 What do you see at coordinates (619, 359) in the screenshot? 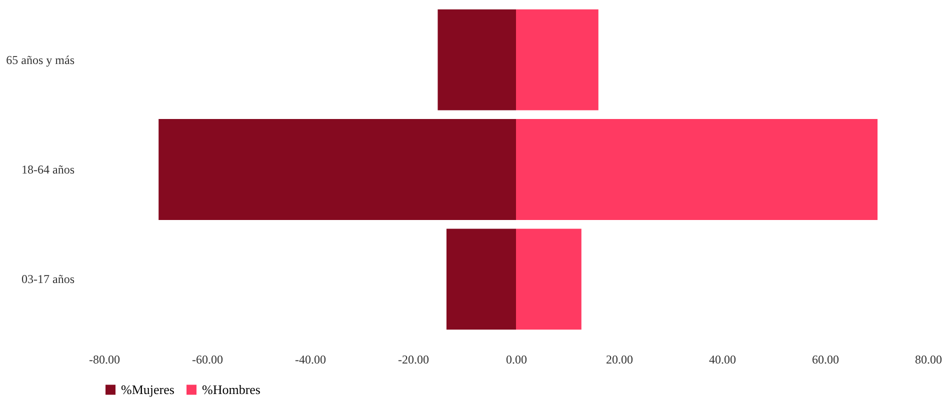
I see `x-tick-label: 20.00` at bounding box center [619, 359].